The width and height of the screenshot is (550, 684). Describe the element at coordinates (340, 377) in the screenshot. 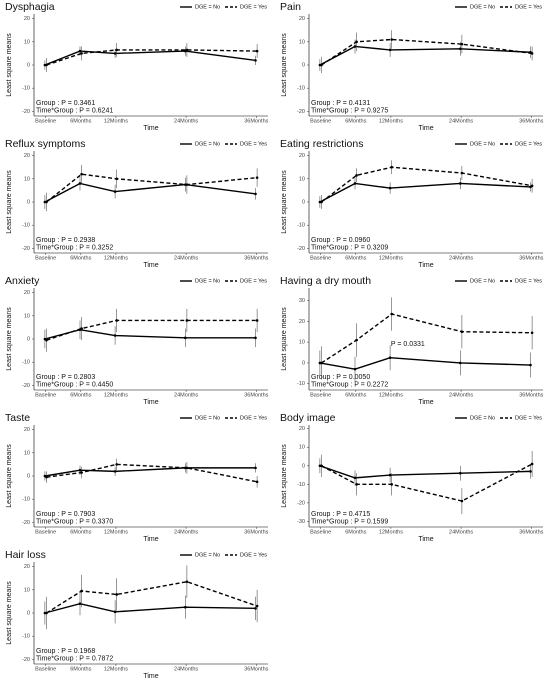

I see `annotation: Group : P = 0.0050` at that location.